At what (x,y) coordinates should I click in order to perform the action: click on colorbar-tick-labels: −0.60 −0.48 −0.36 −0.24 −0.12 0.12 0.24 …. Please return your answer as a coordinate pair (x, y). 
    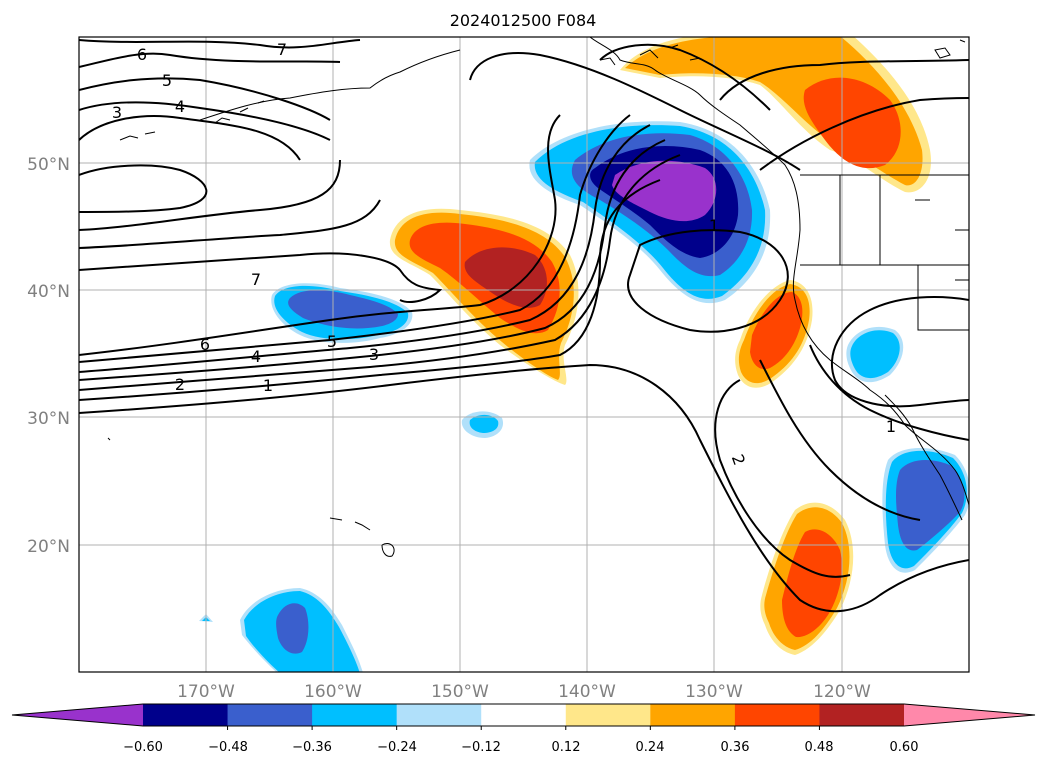
    Looking at the image, I should click on (520, 747).